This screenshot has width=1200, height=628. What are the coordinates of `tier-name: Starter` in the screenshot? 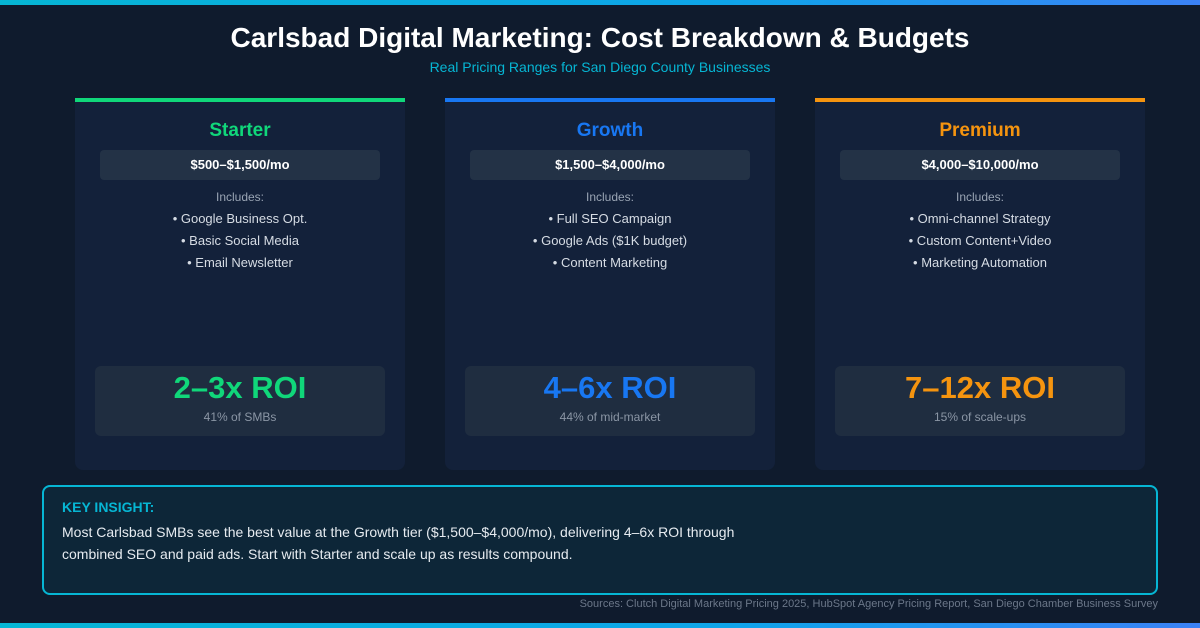 It's located at (240, 130).